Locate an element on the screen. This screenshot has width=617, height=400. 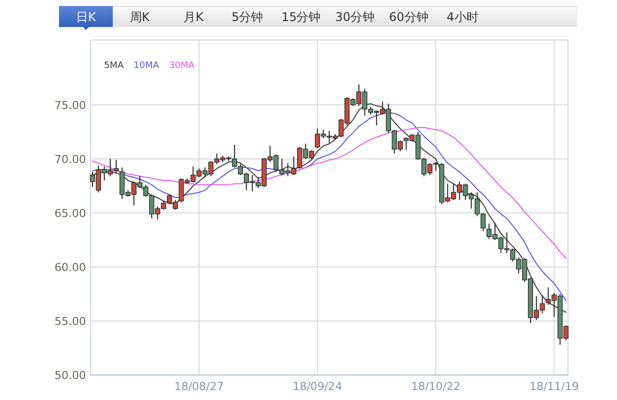
legend-item: 10MA is located at coordinates (147, 66).